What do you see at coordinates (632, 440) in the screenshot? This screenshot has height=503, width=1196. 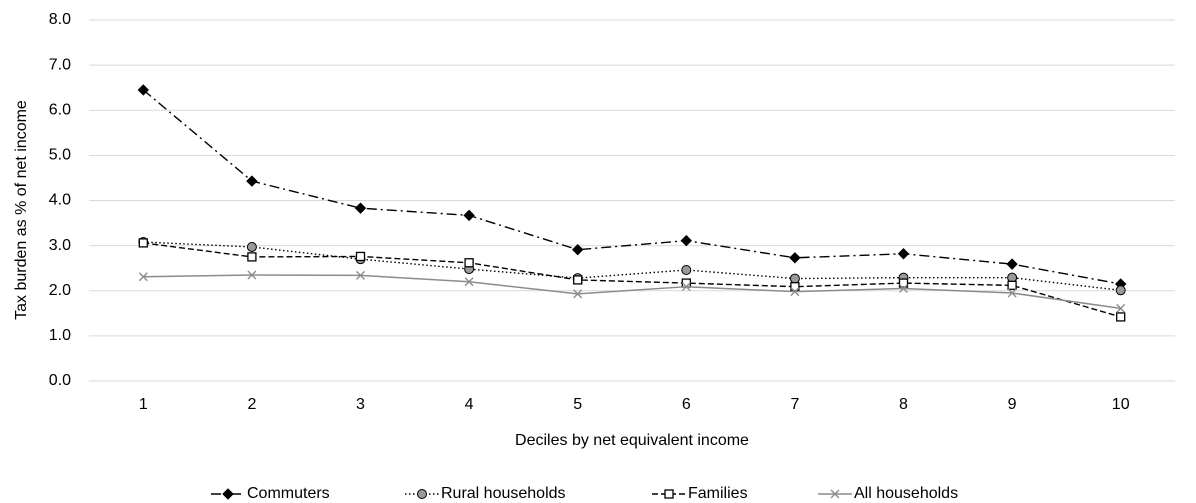 I see `x-axis-title: Deciles by net equivalent income` at bounding box center [632, 440].